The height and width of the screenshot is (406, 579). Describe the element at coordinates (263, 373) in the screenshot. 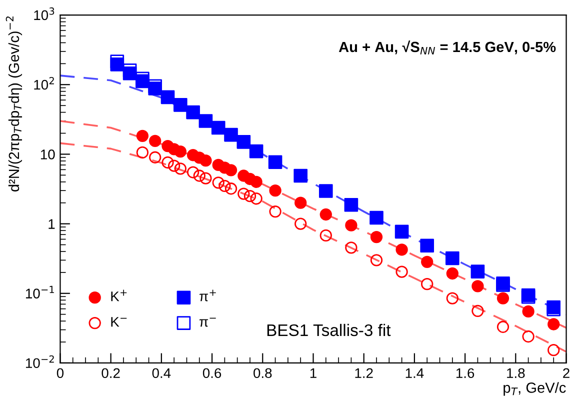

I see `x-tick-label: 0.8` at that location.